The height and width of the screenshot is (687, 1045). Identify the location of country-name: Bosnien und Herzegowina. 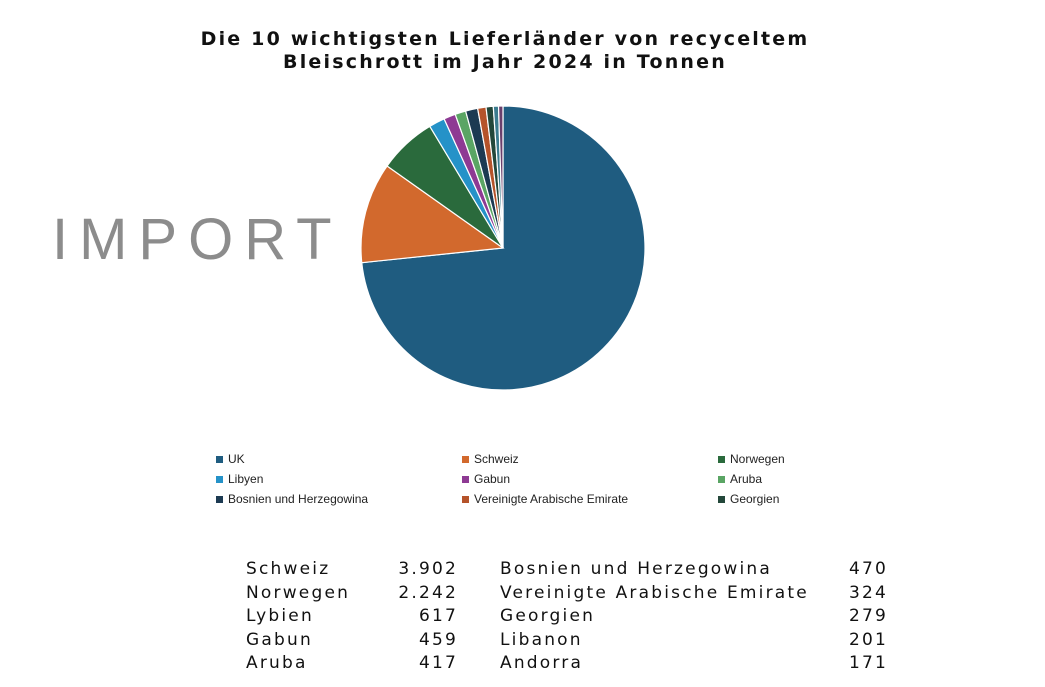
(636, 569).